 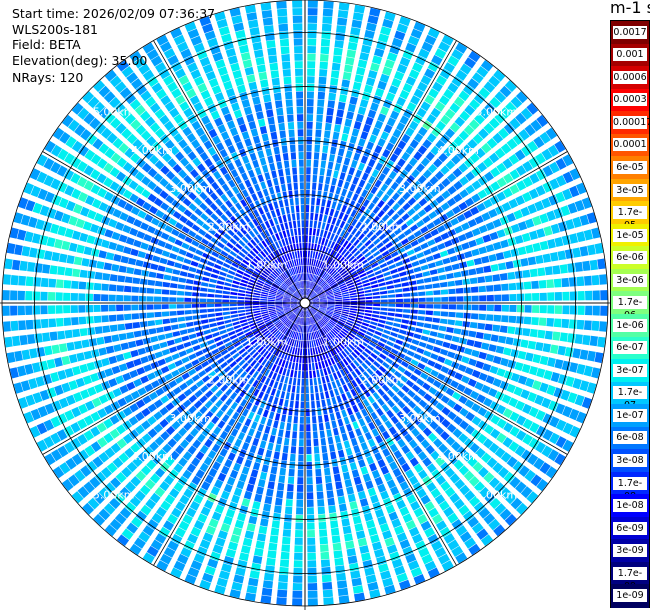 I want to click on colorbar-label: 1e-08, so click(x=630, y=506).